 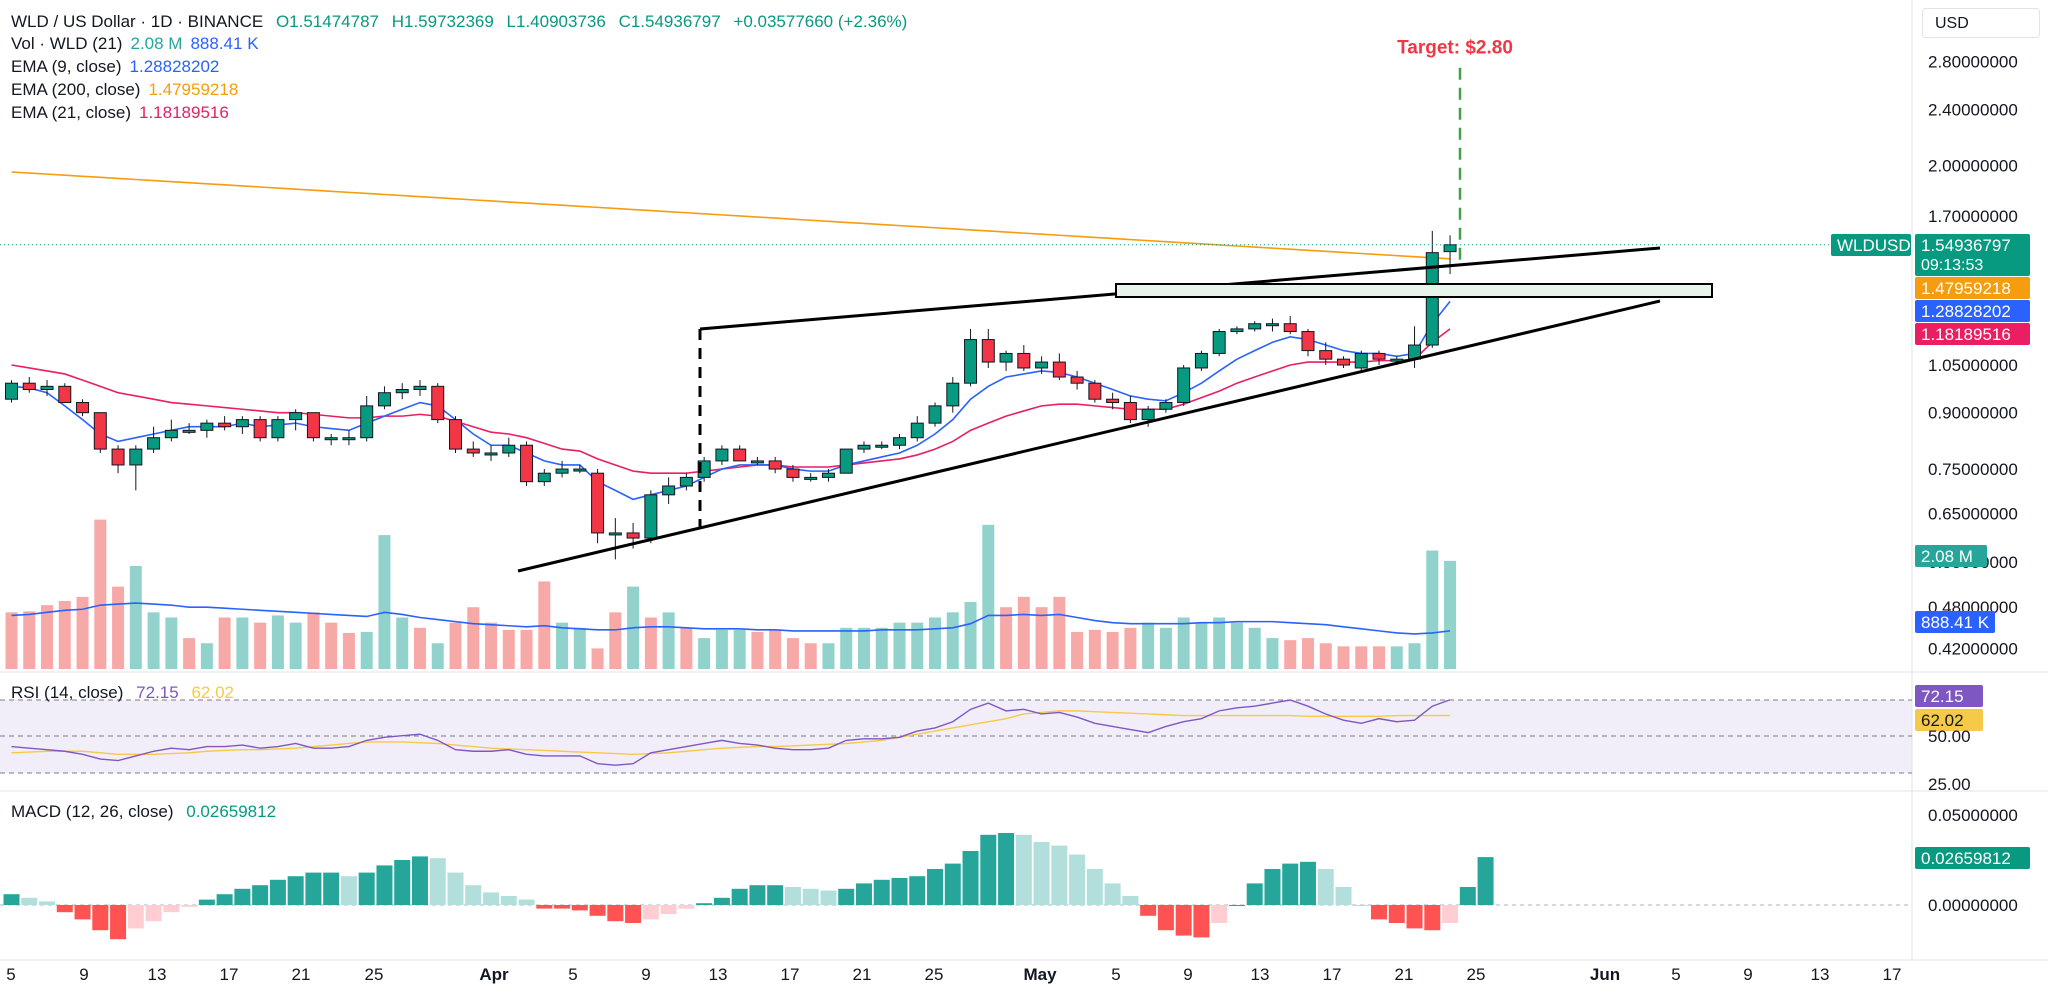 What do you see at coordinates (120, 113) in the screenshot?
I see `indicator-legend-row: EMA (21, close) 1.18189516` at bounding box center [120, 113].